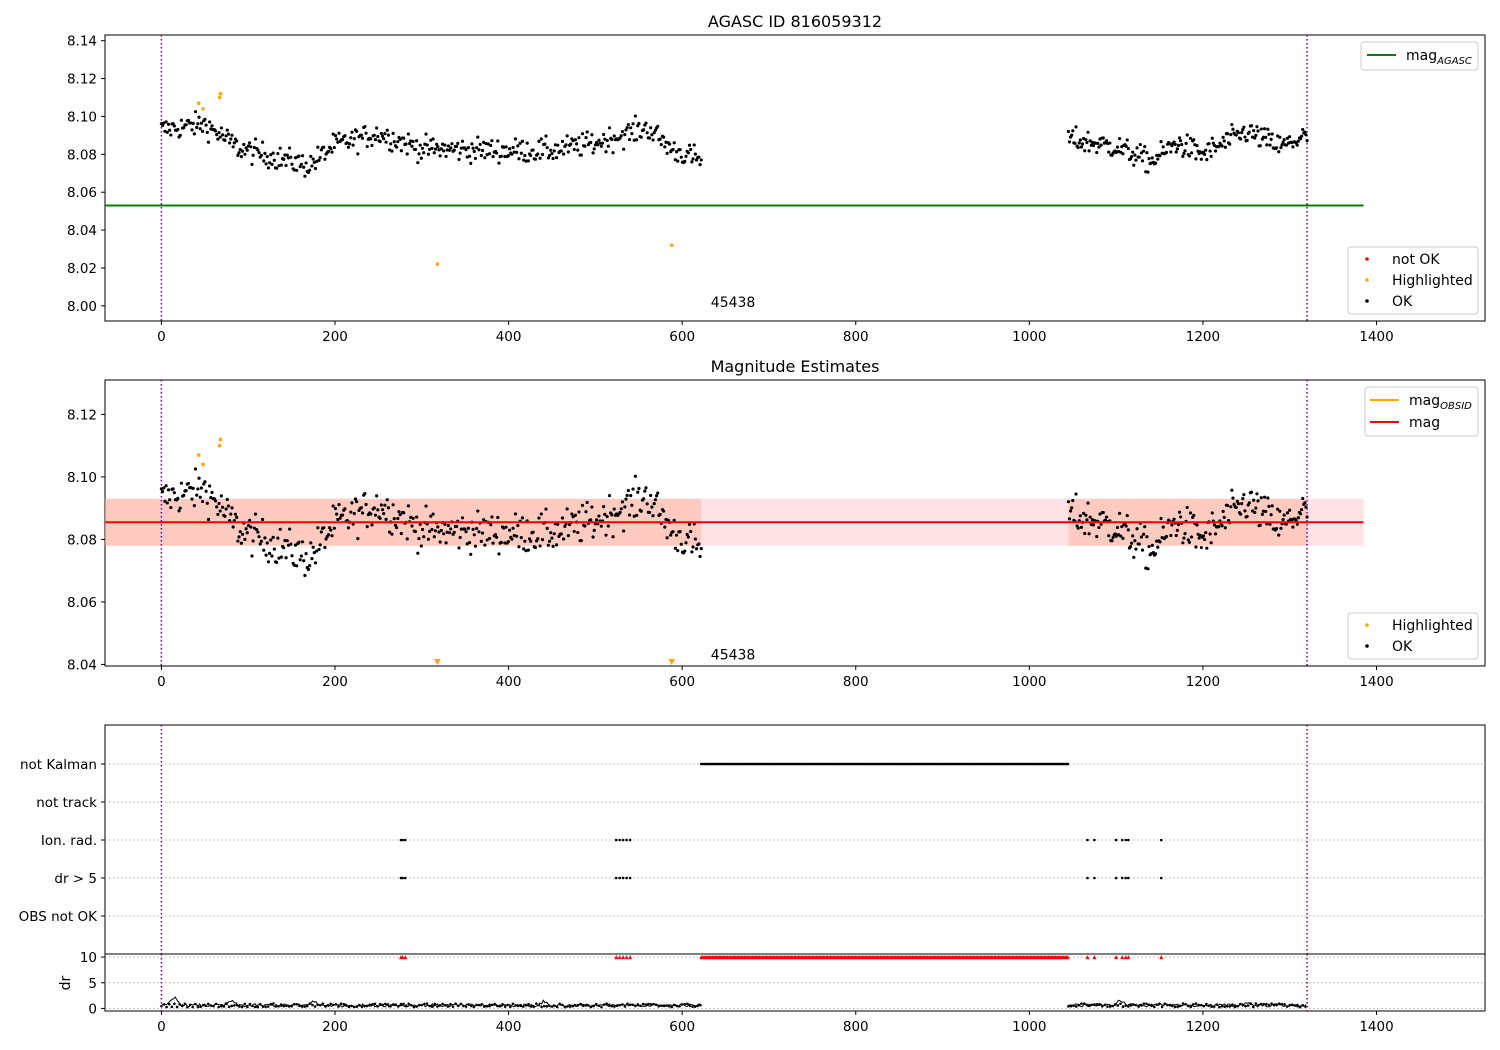 The height and width of the screenshot is (1050, 1500). I want to click on p4-clipped-marker, so click(619, 957).